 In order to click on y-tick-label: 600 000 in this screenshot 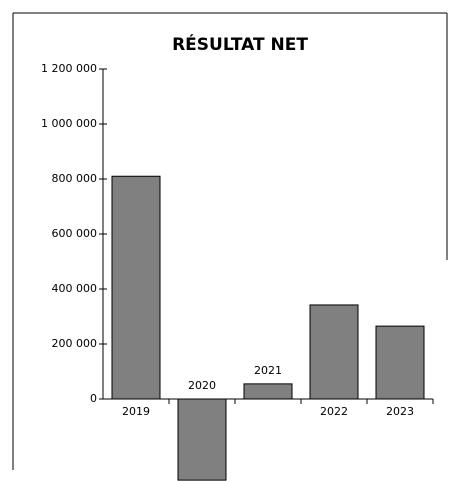, I will do `click(75, 233)`.